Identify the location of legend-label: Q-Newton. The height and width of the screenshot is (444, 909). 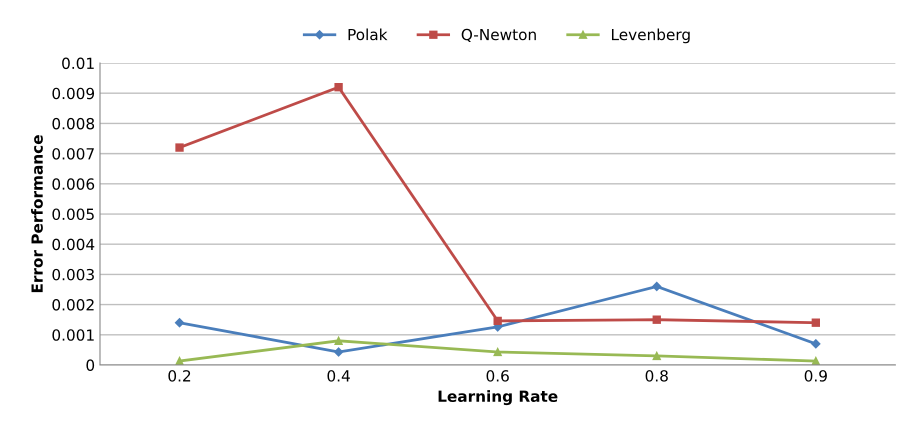
(499, 35).